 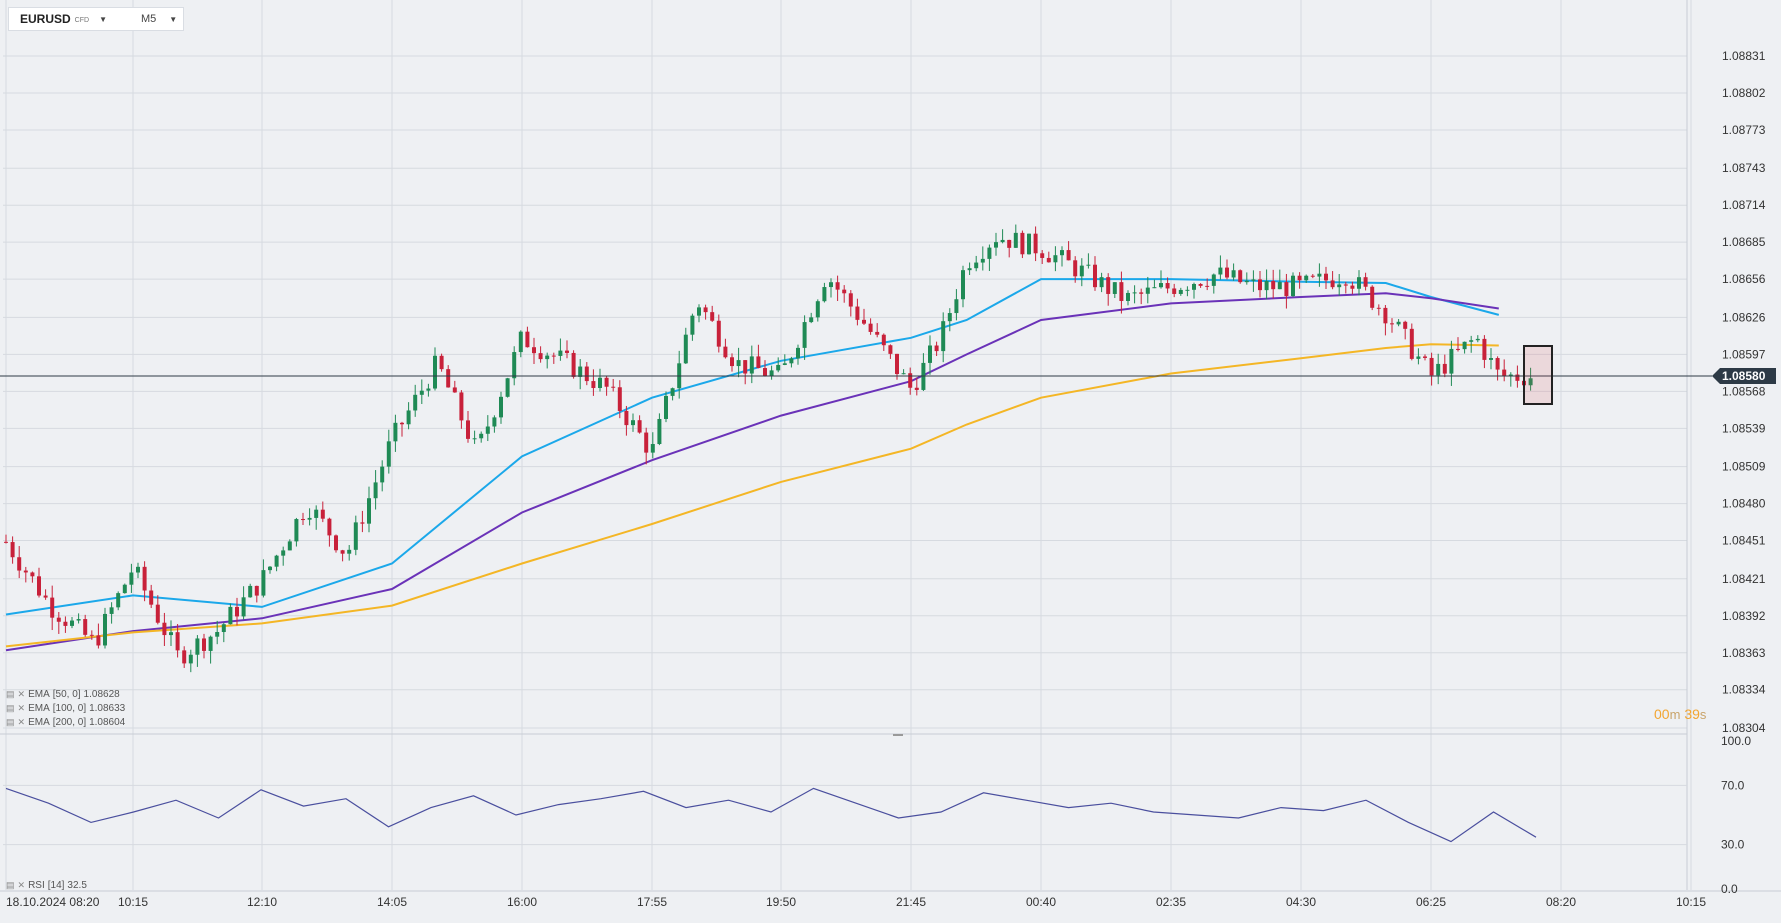 What do you see at coordinates (1675, 714) in the screenshot?
I see `timer-min-unit: m` at bounding box center [1675, 714].